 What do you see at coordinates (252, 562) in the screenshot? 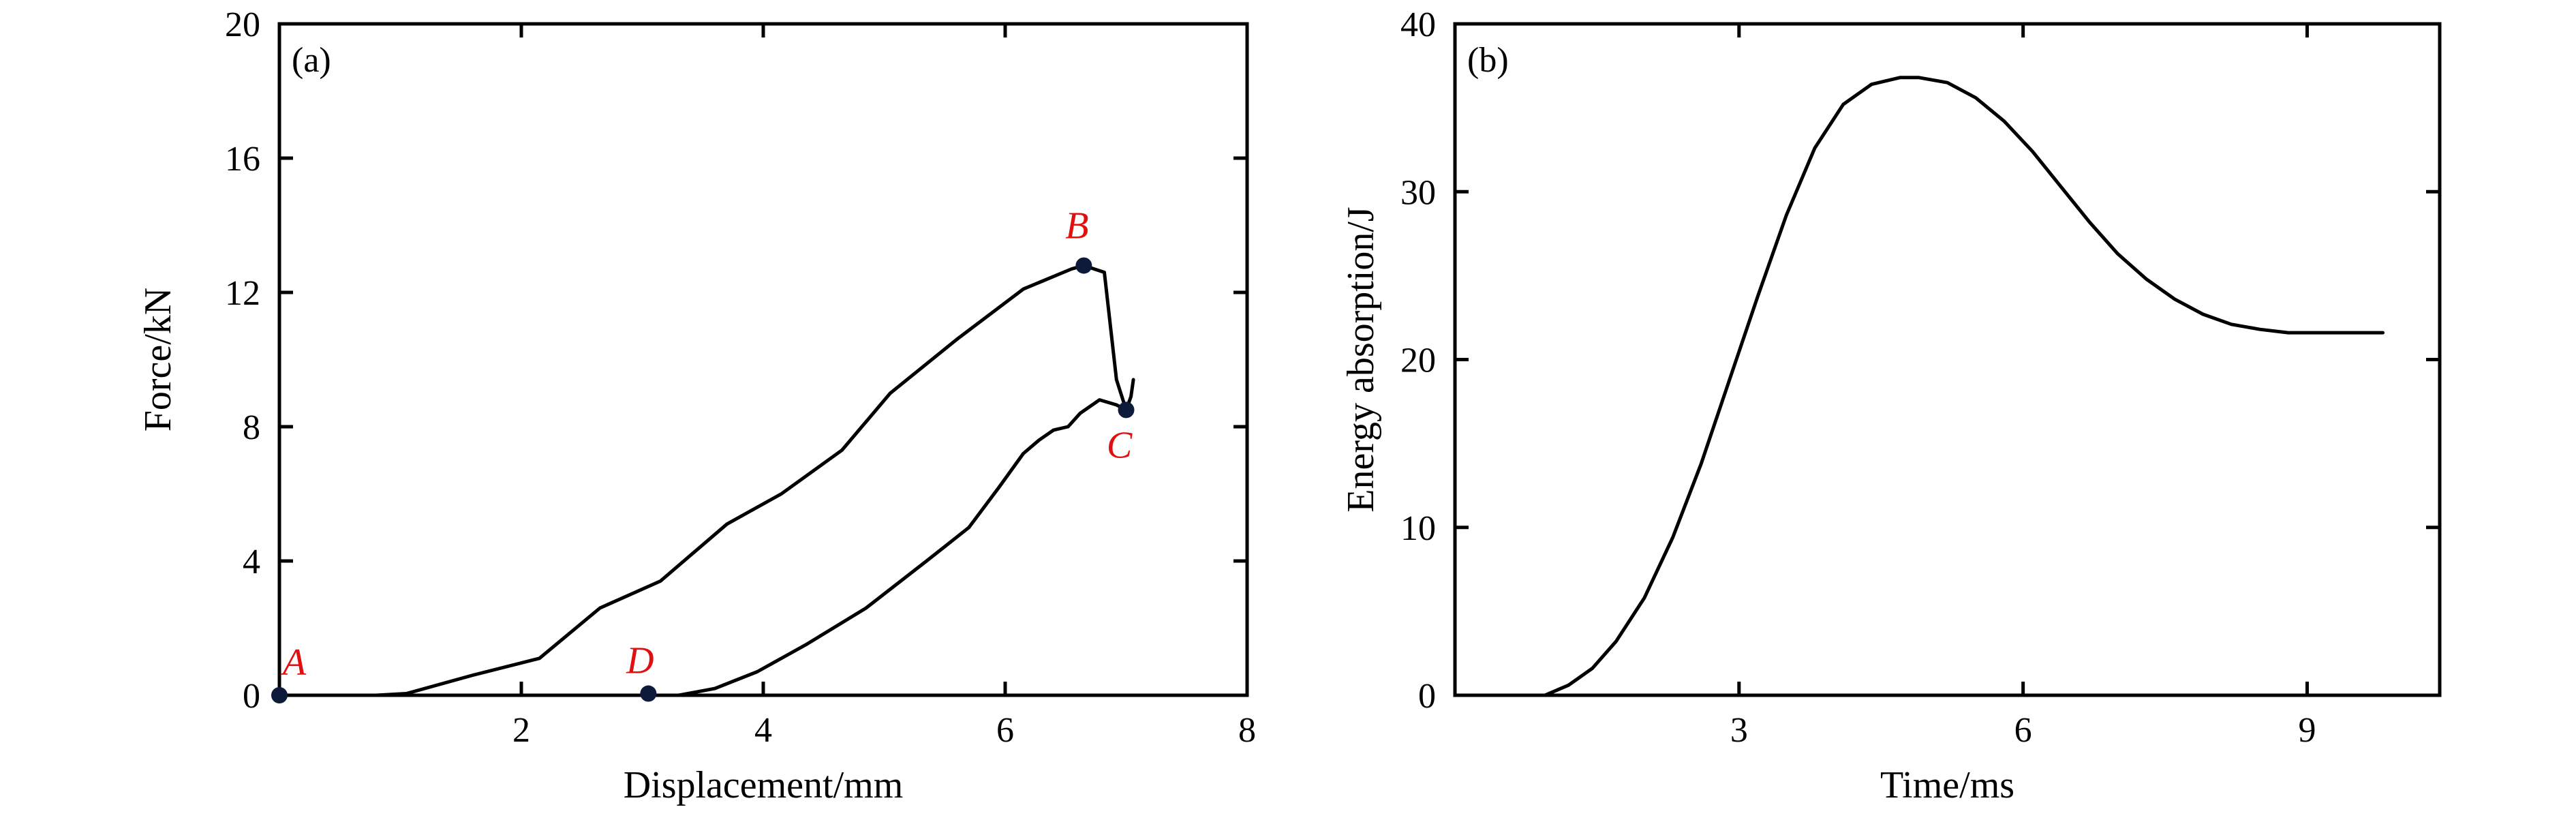
I see `a-ytick-label: 4` at bounding box center [252, 562].